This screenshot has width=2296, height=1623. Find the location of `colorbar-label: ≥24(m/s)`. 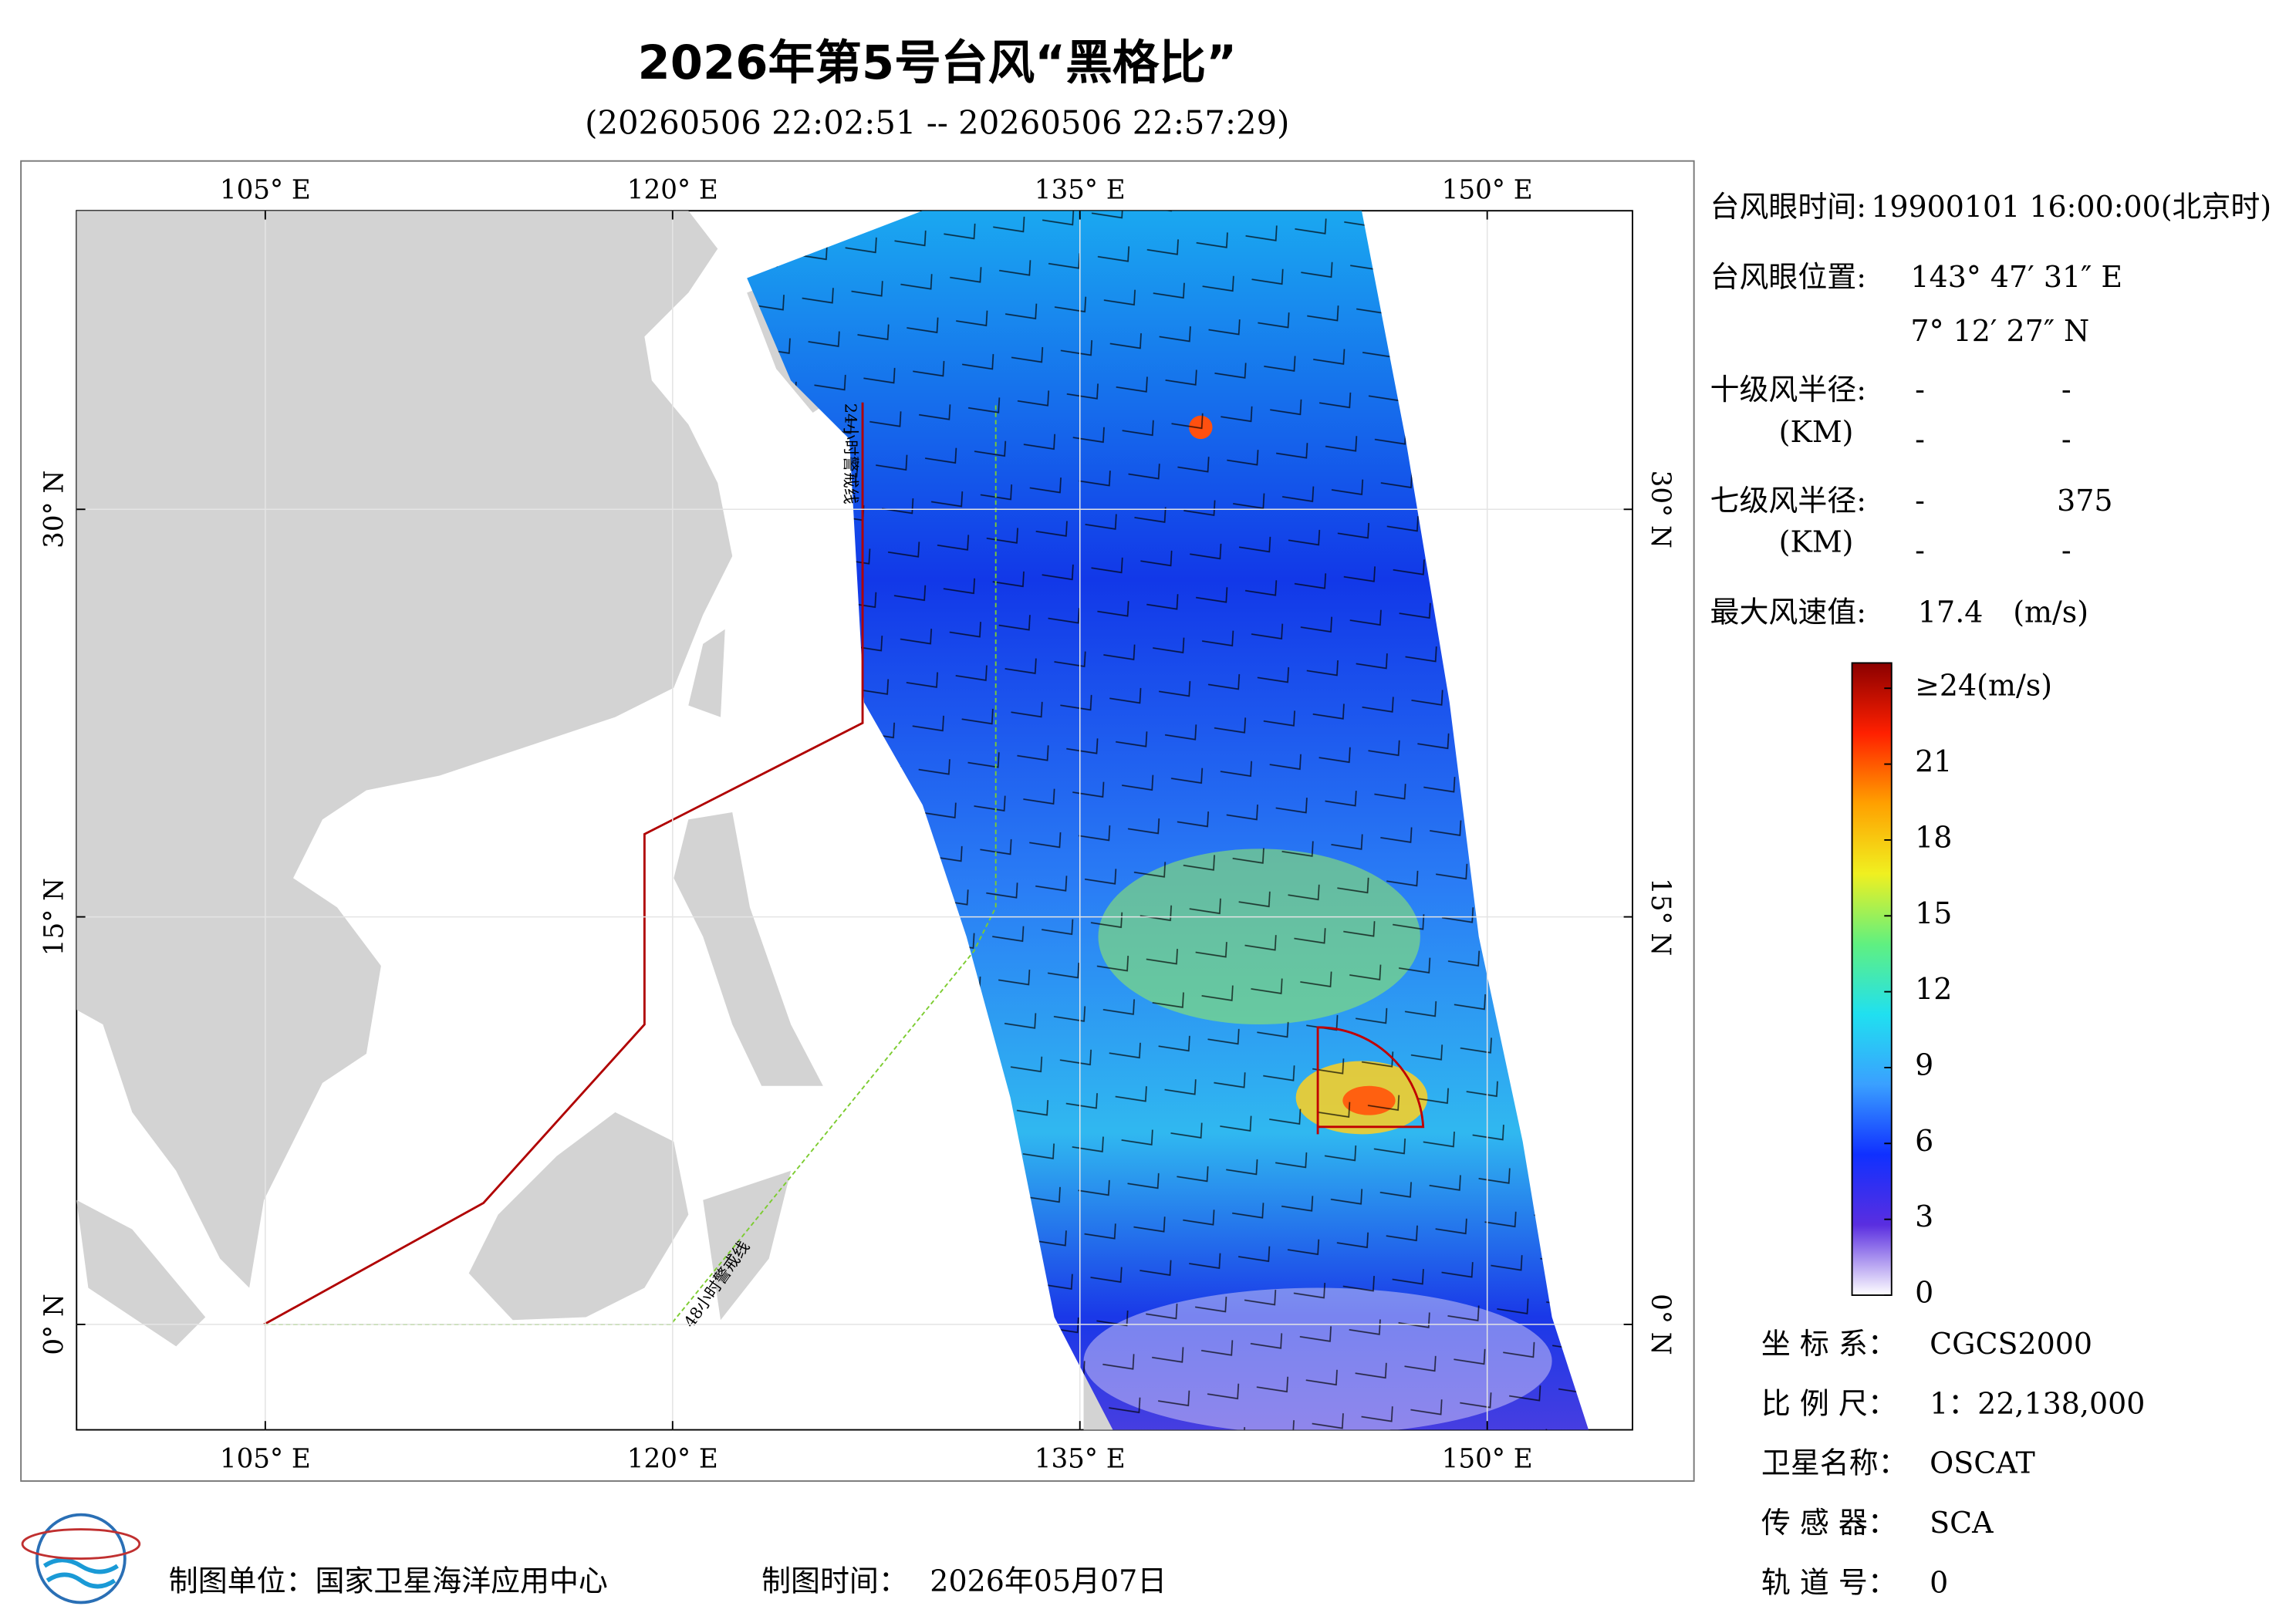

colorbar-label: ≥24(m/s) is located at coordinates (1983, 686).